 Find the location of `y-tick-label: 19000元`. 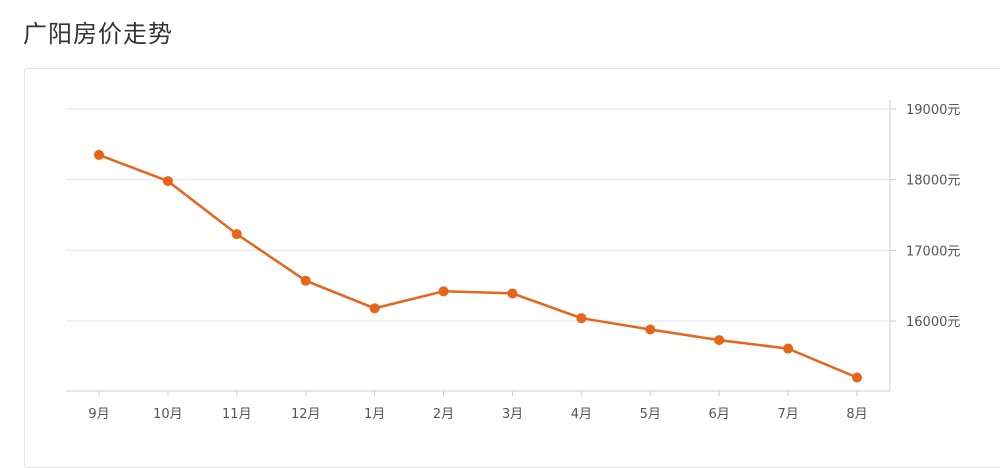

y-tick-label: 19000元 is located at coordinates (933, 110).